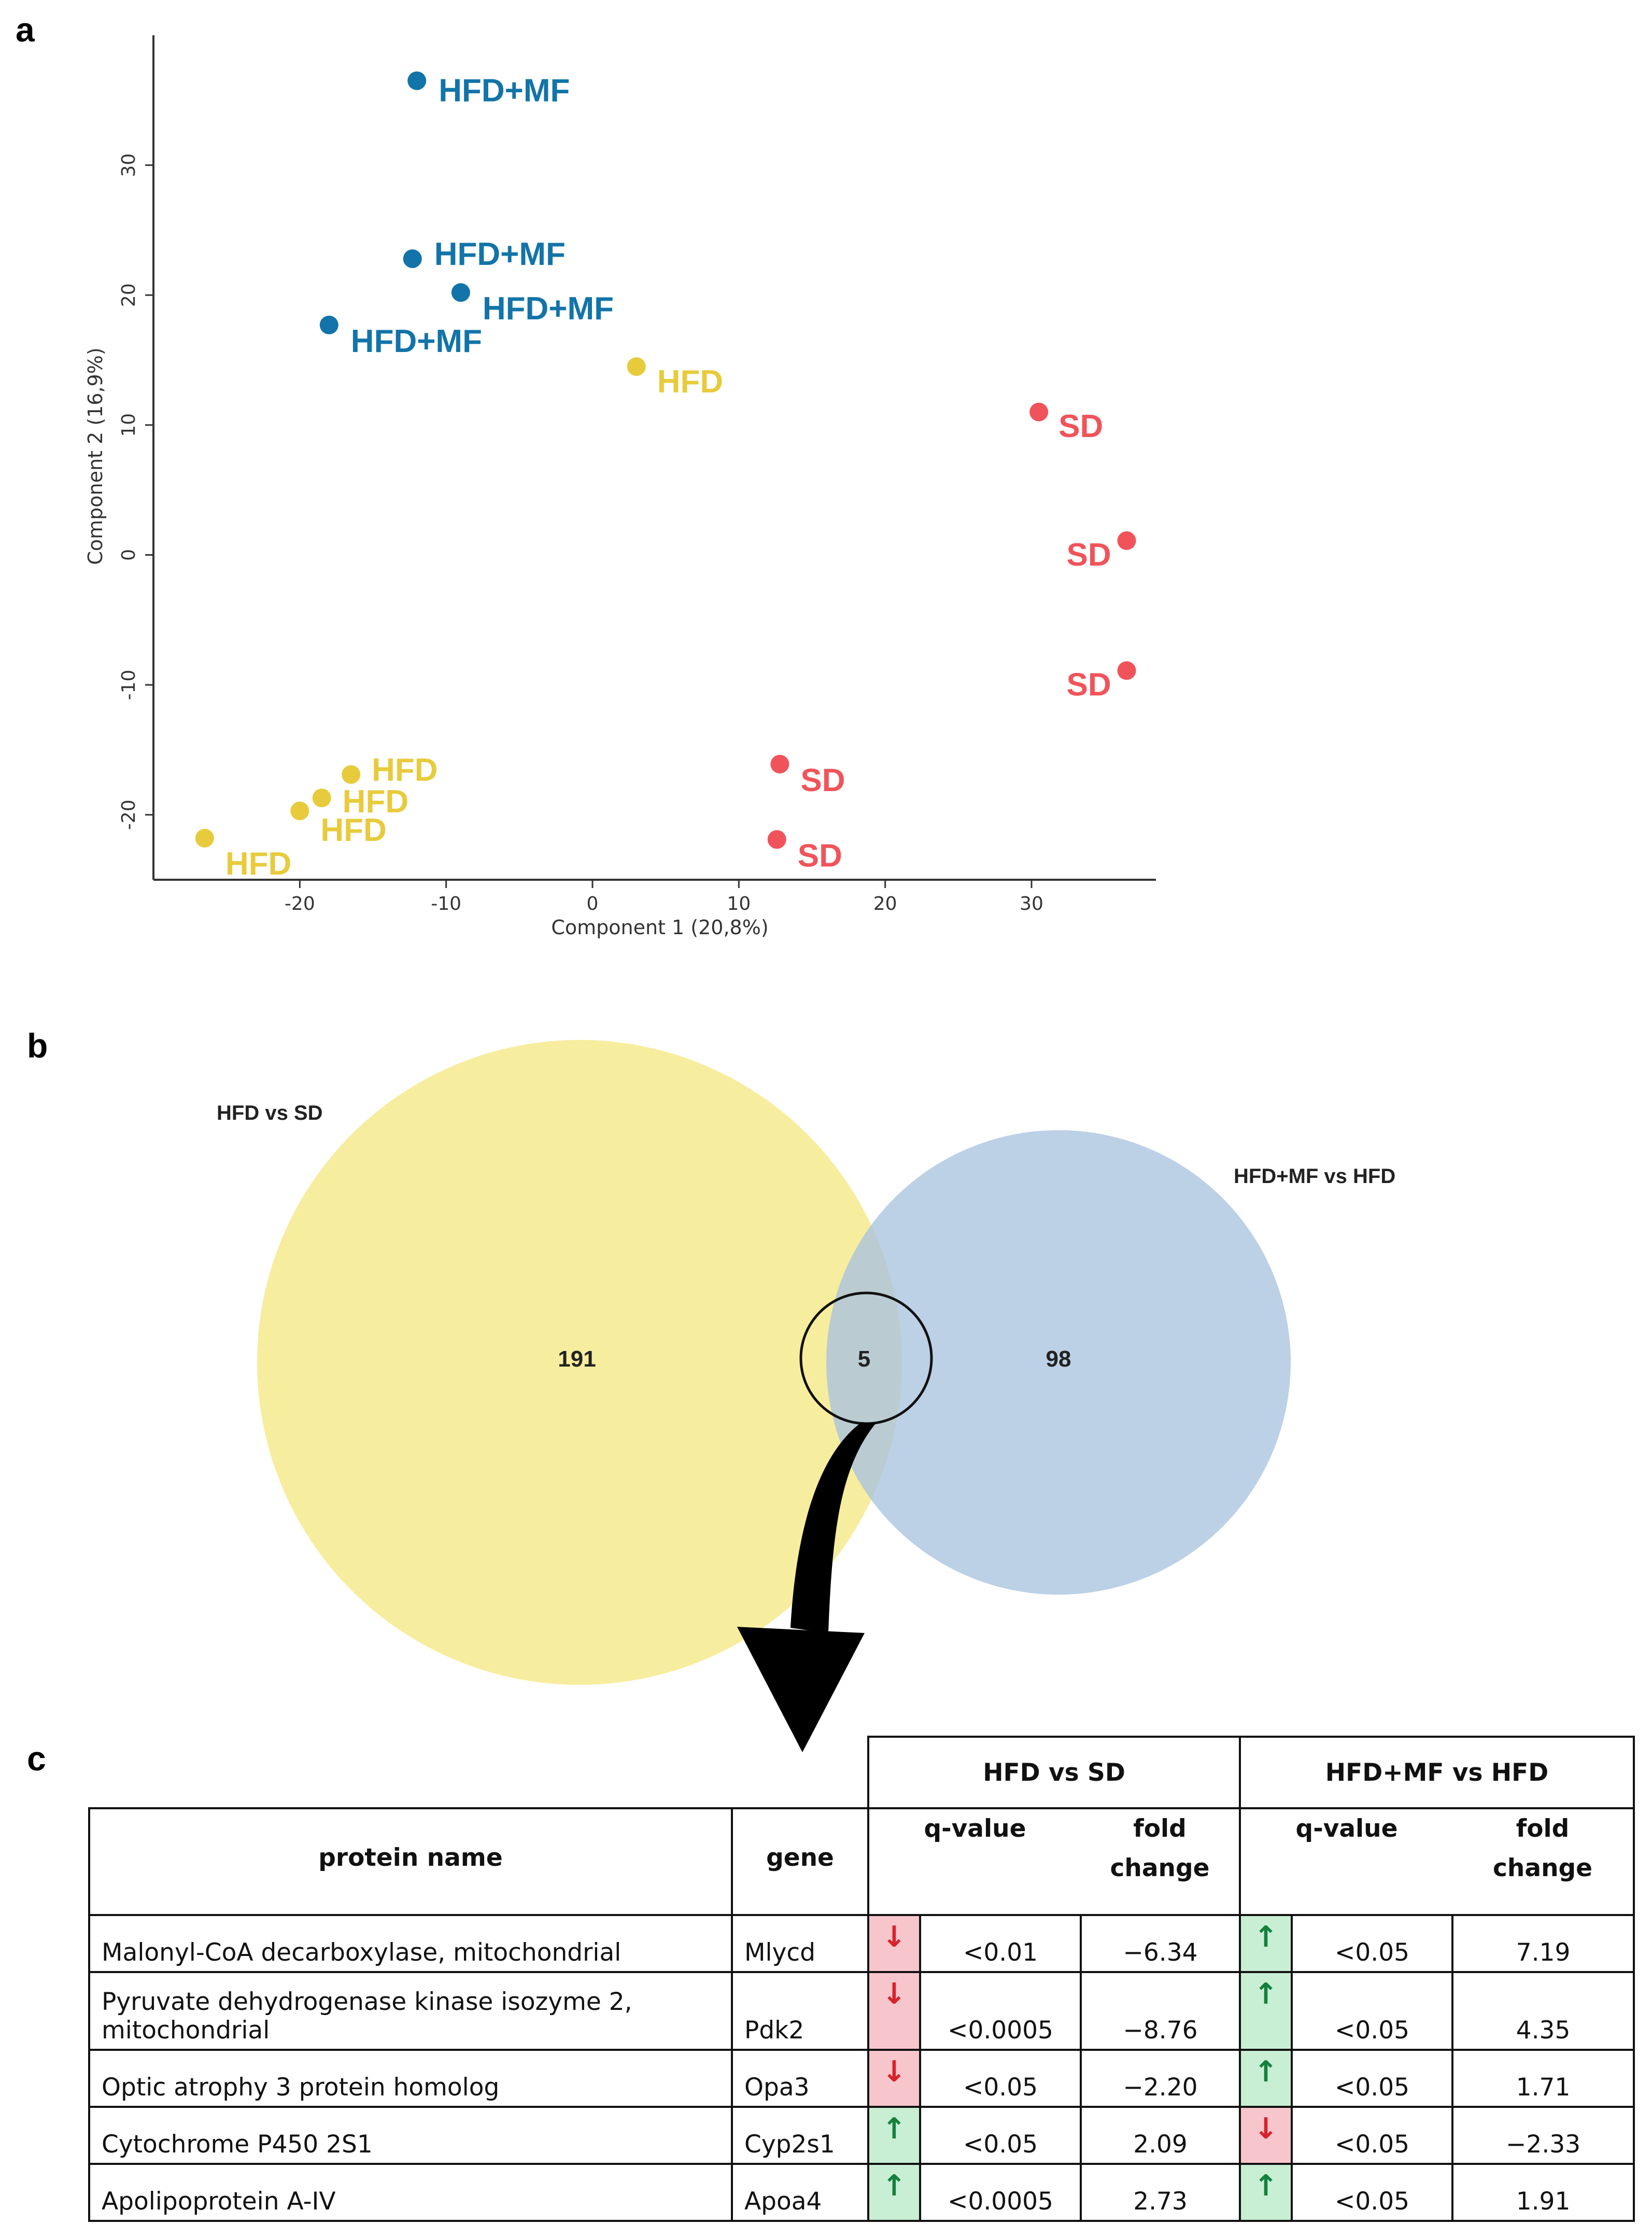 The height and width of the screenshot is (2238, 1652). I want to click on gene-cell: Apoa4, so click(800, 2193).